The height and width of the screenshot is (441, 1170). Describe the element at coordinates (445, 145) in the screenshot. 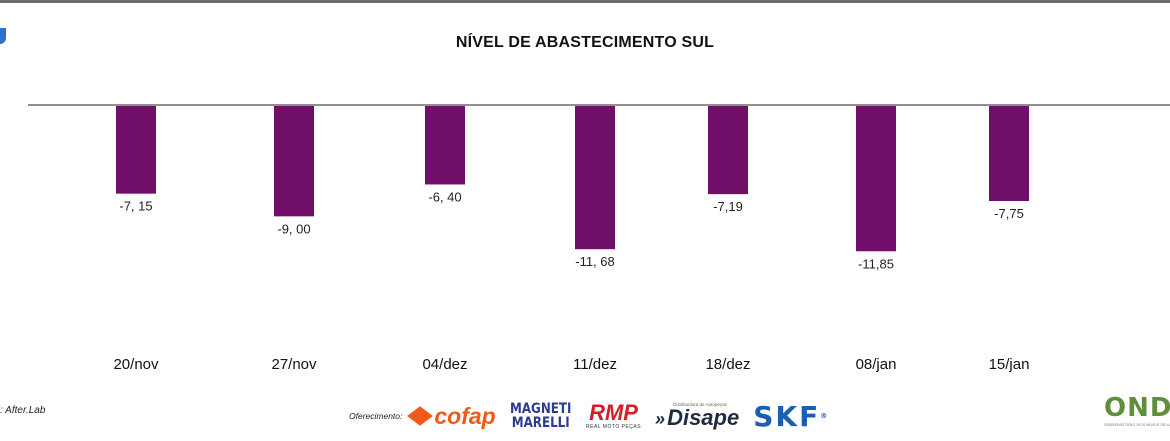

I see `bar-04-dez` at that location.